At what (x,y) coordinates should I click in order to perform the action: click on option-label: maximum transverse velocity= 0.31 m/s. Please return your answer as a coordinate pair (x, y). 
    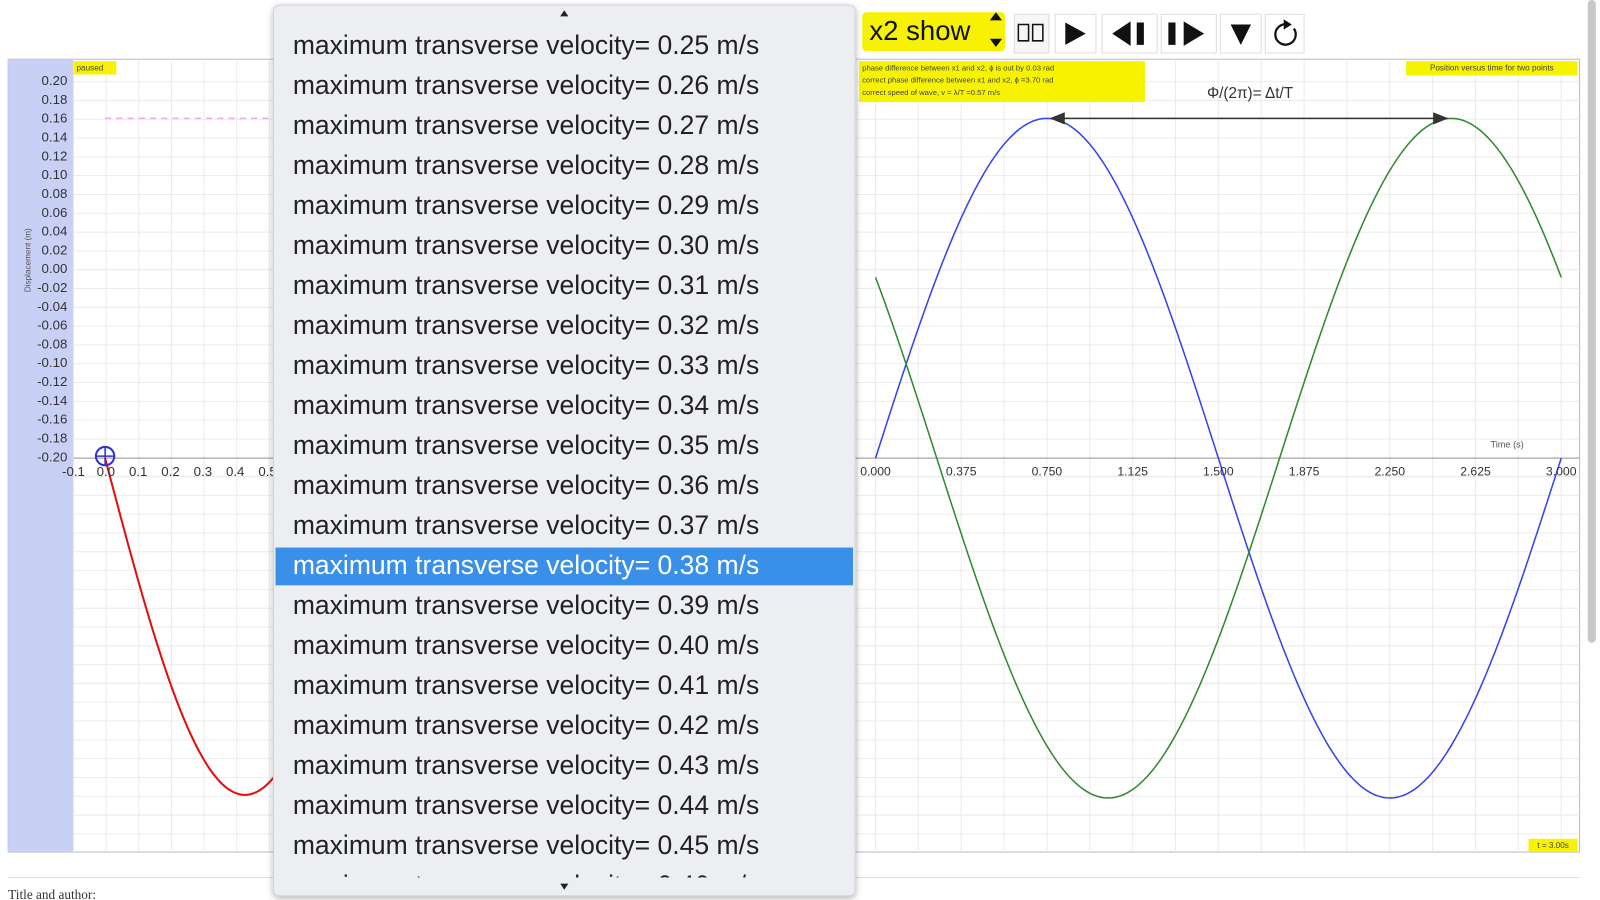
    Looking at the image, I should click on (526, 285).